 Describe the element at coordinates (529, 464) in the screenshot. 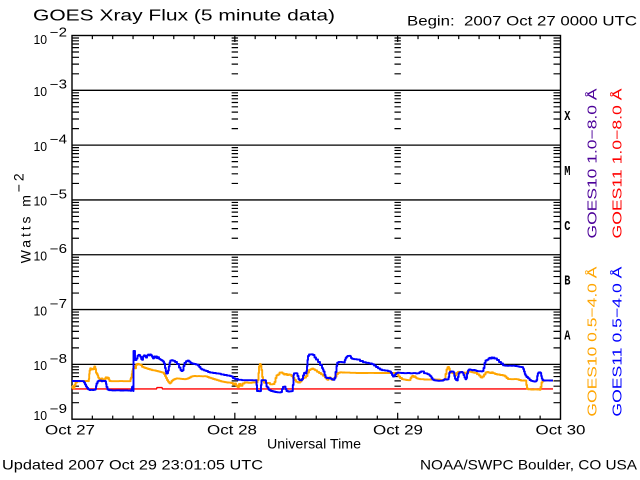

I see `svg-text: NOAA/SWPC Boulder, CO USA` at that location.